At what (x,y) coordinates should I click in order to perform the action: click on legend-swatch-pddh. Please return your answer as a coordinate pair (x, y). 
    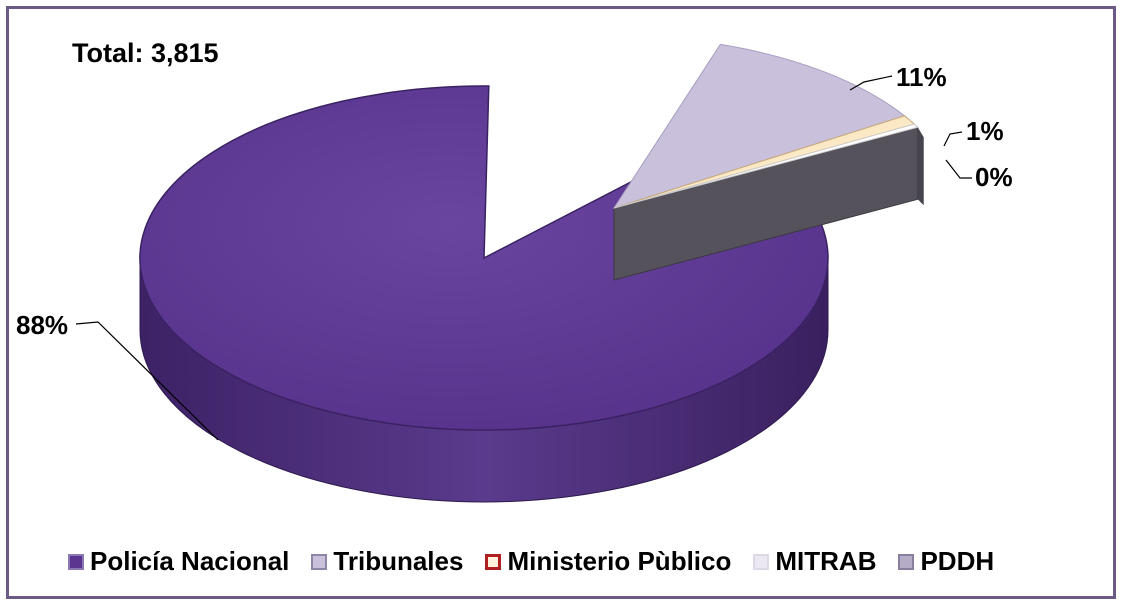
    Looking at the image, I should click on (906, 561).